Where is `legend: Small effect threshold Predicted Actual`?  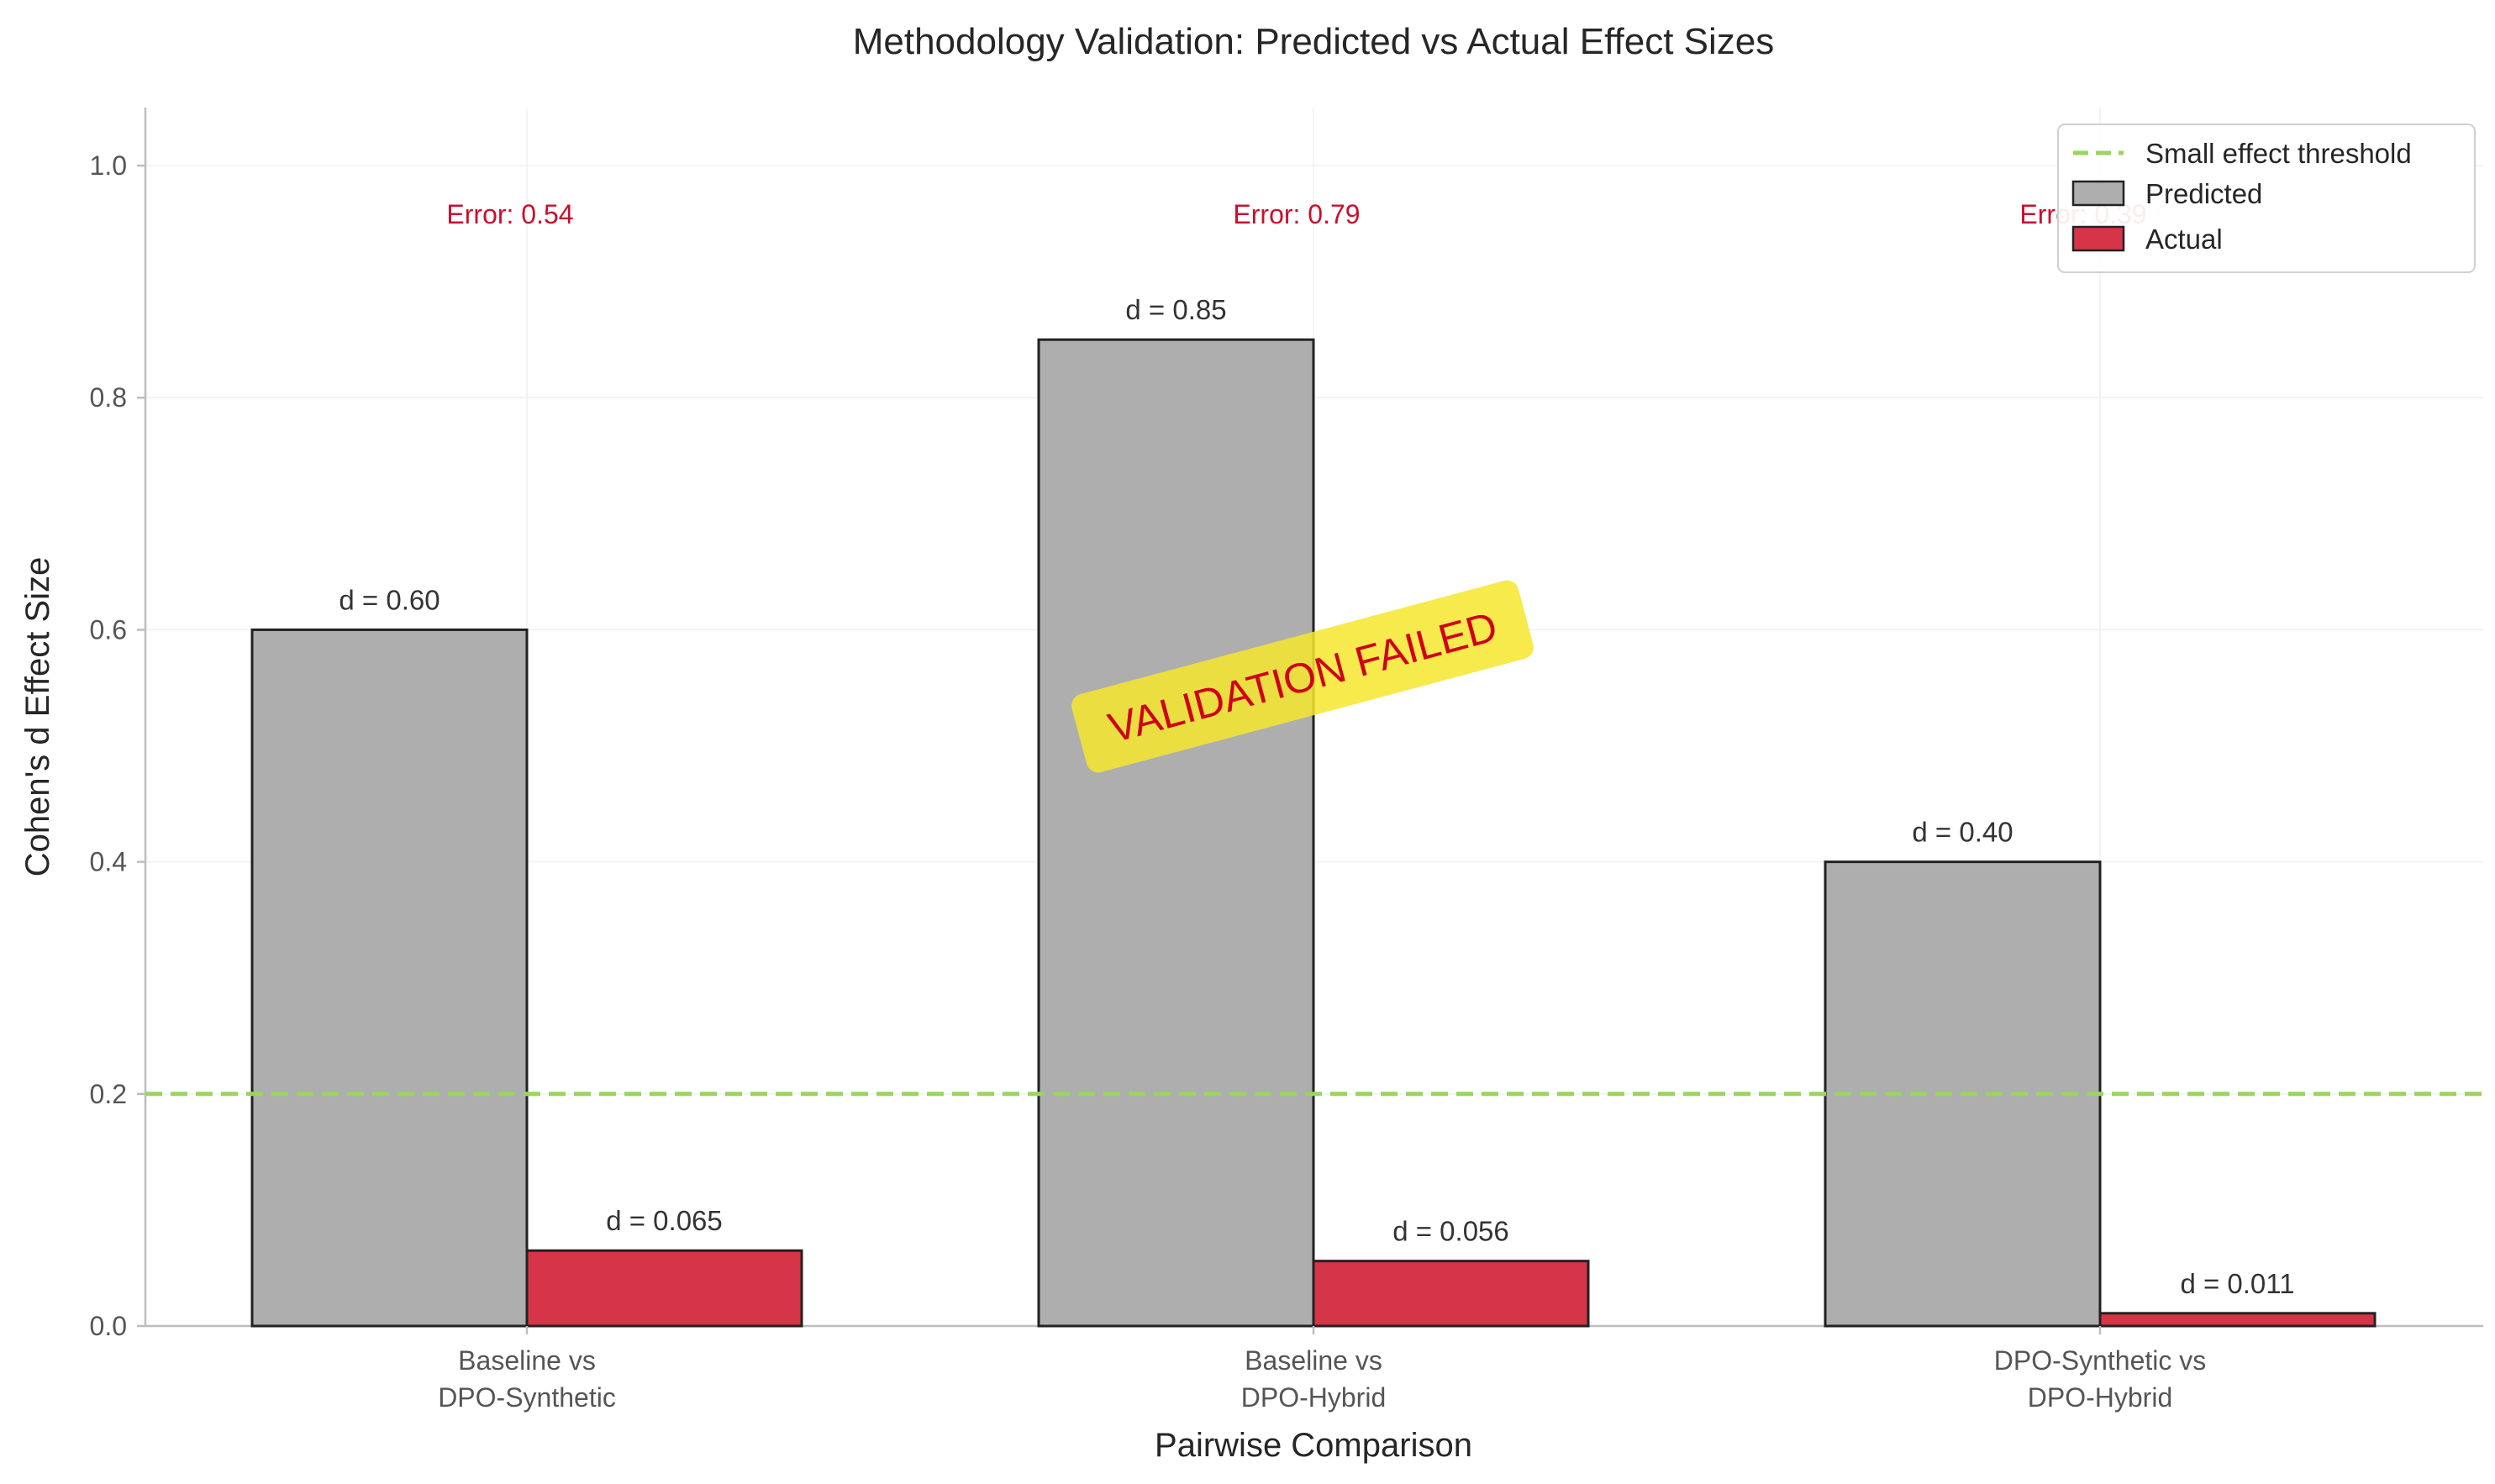 legend: Small effect threshold Predicted Actual is located at coordinates (2266, 199).